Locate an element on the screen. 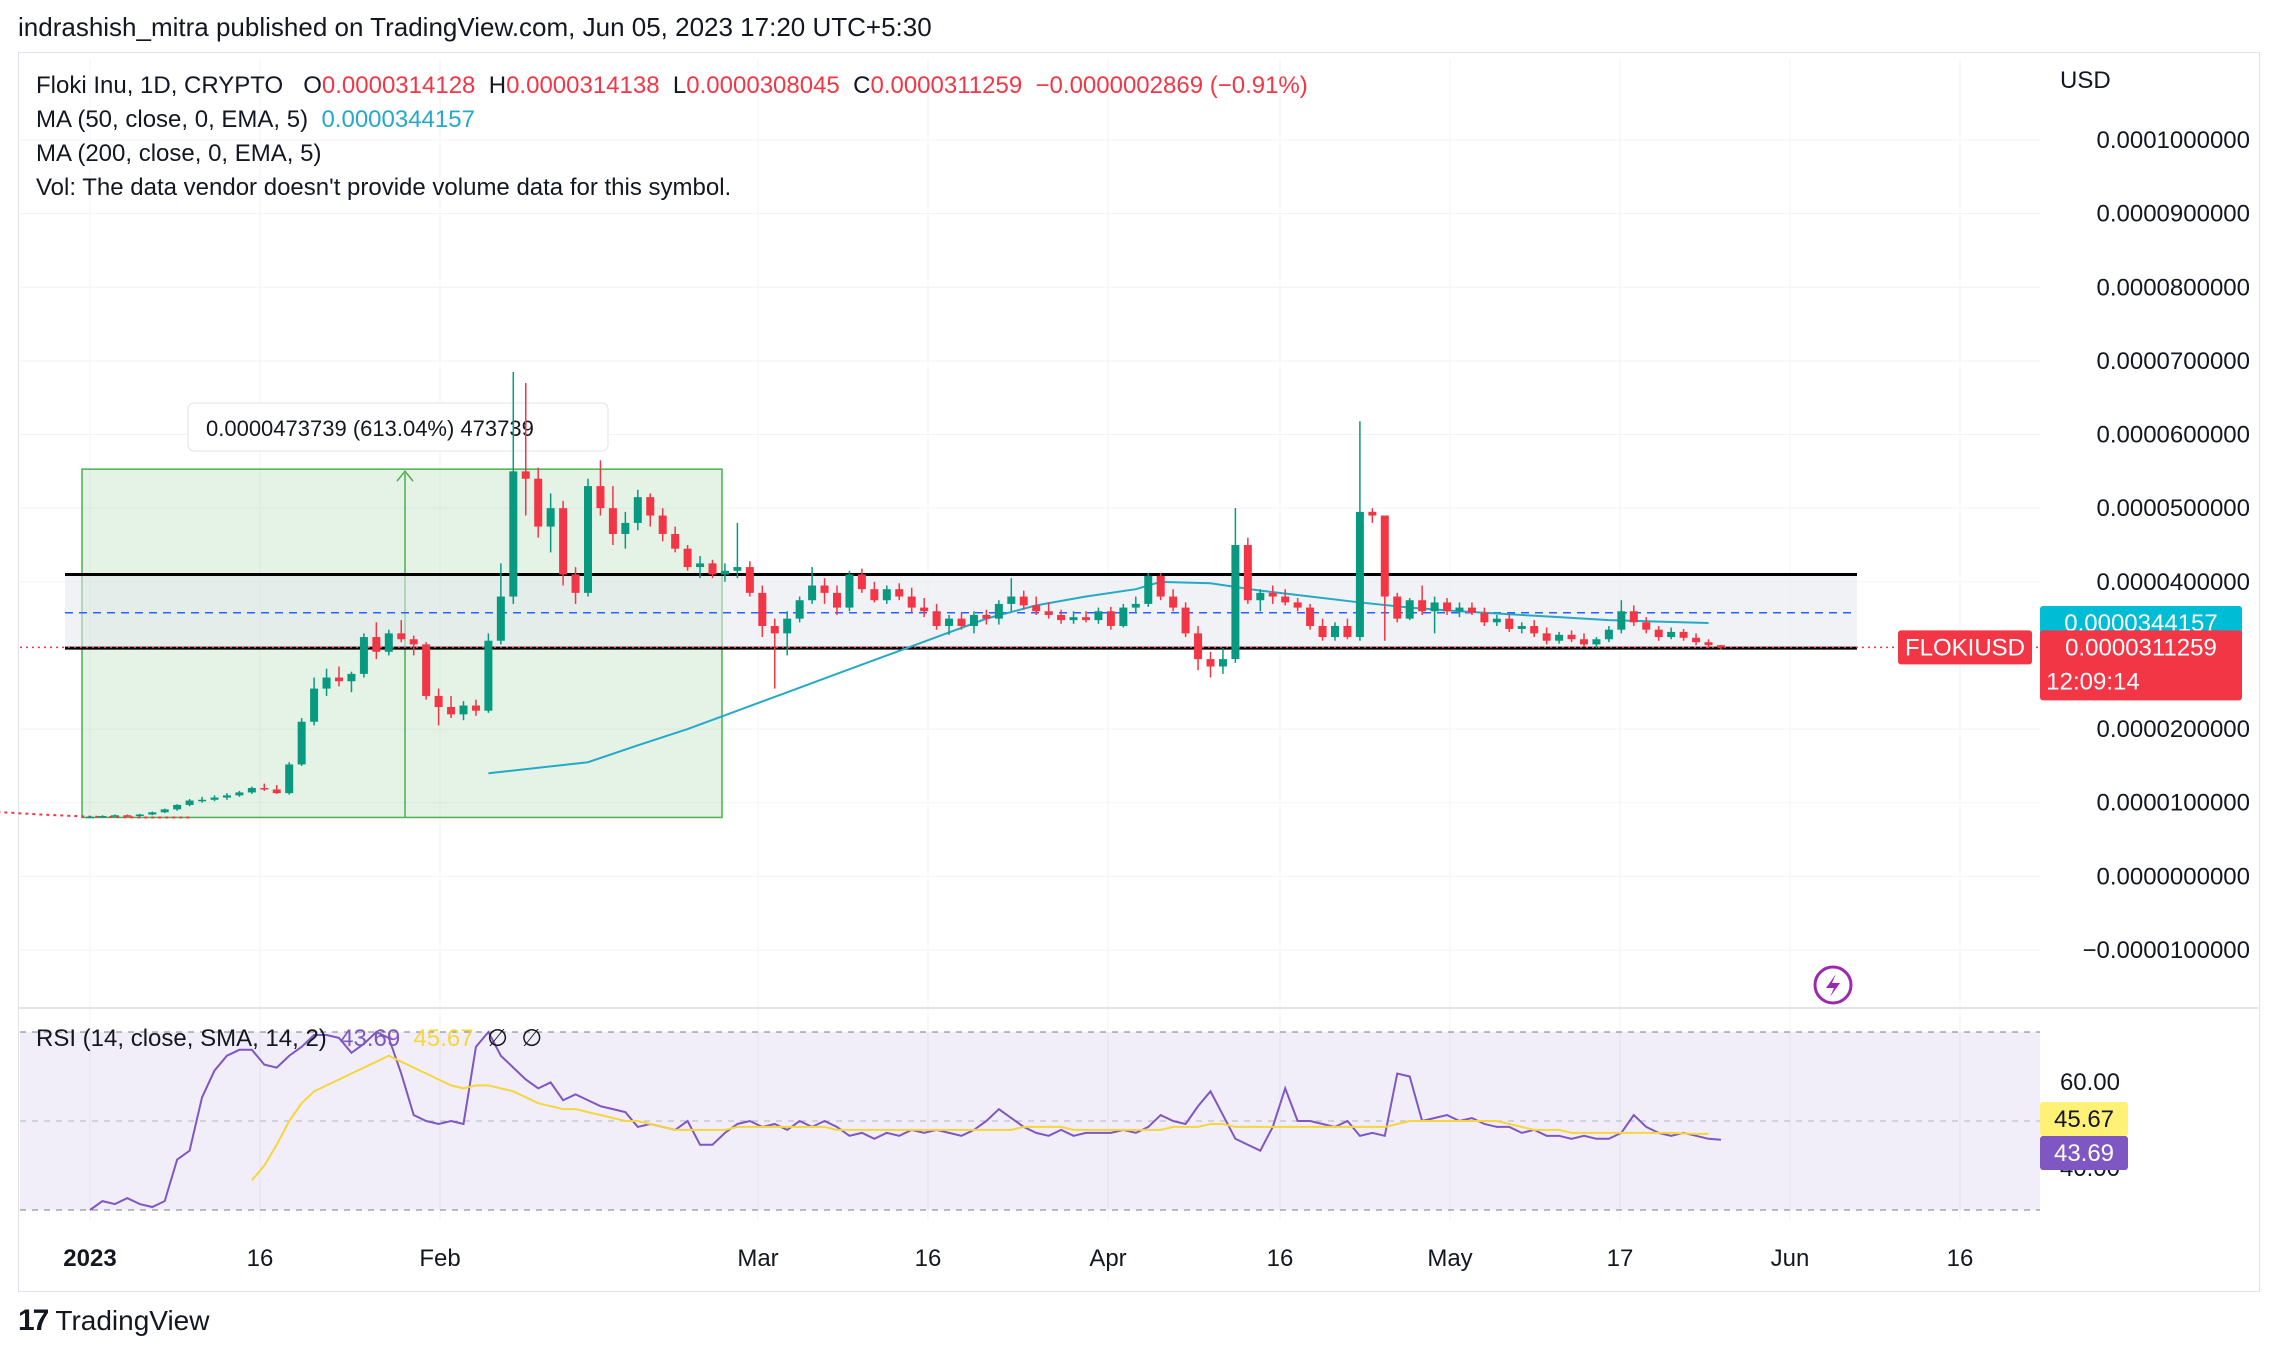  price-tick-1: 0.0000900000 is located at coordinates (2174, 214).